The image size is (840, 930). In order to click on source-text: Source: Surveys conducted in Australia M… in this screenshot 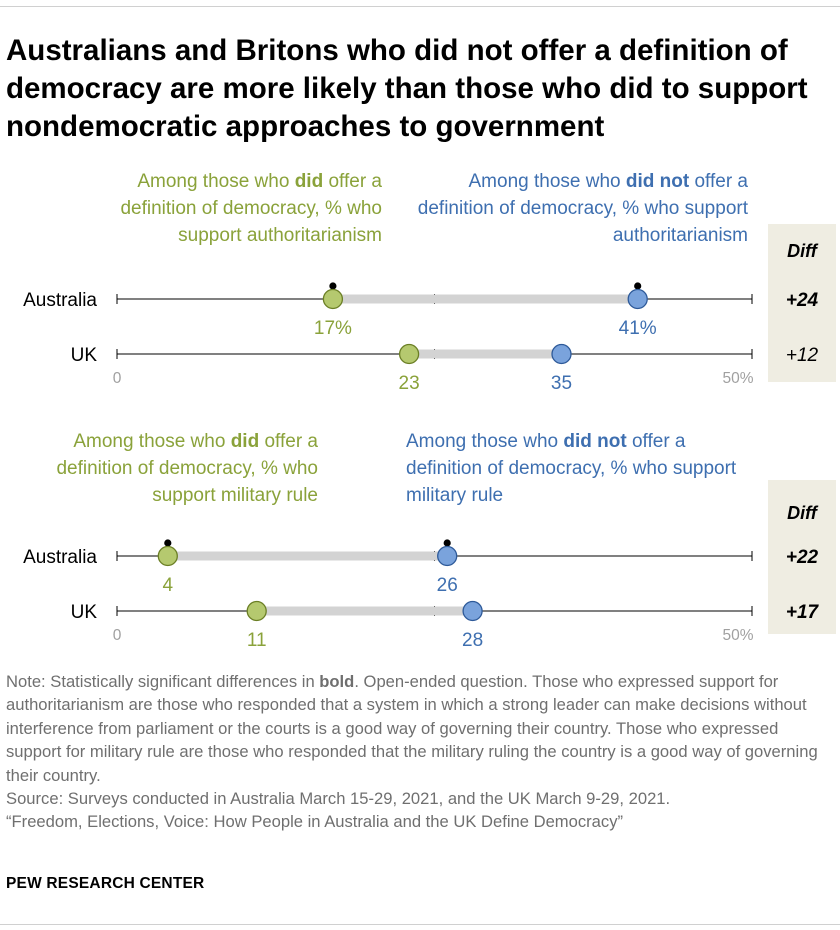, I will do `click(338, 799)`.